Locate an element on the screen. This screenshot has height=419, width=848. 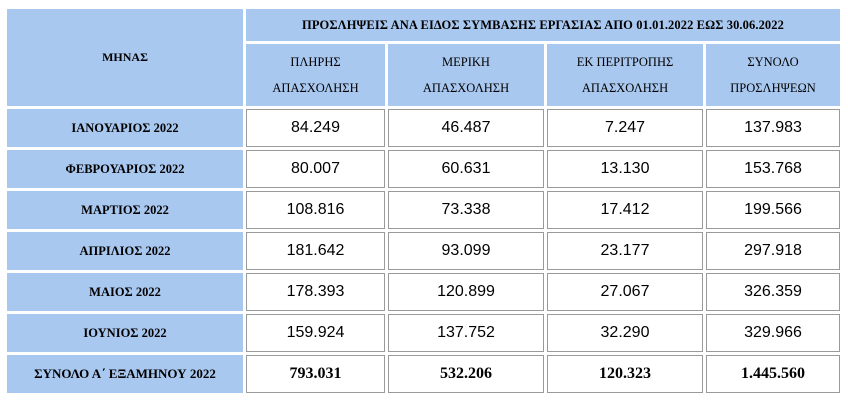
cell-part-time: 93.099 is located at coordinates (466, 251).